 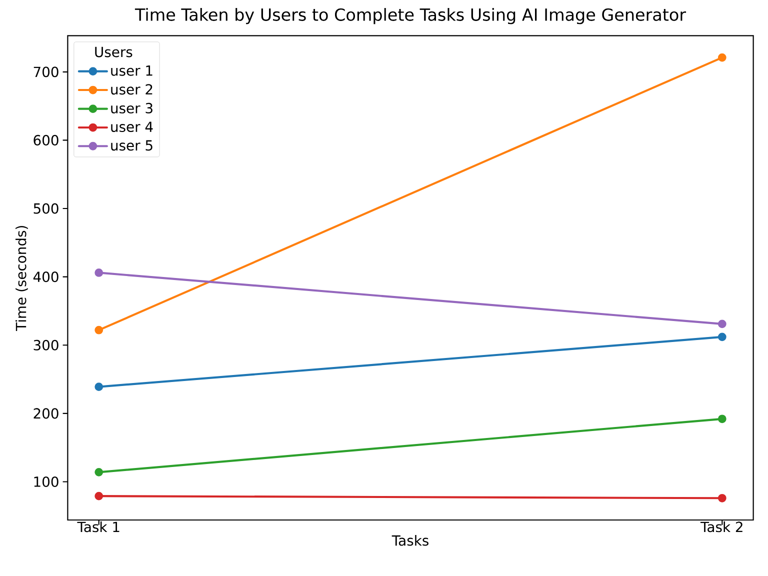 What do you see at coordinates (410, 540) in the screenshot?
I see `x-axis-title: Tasks` at bounding box center [410, 540].